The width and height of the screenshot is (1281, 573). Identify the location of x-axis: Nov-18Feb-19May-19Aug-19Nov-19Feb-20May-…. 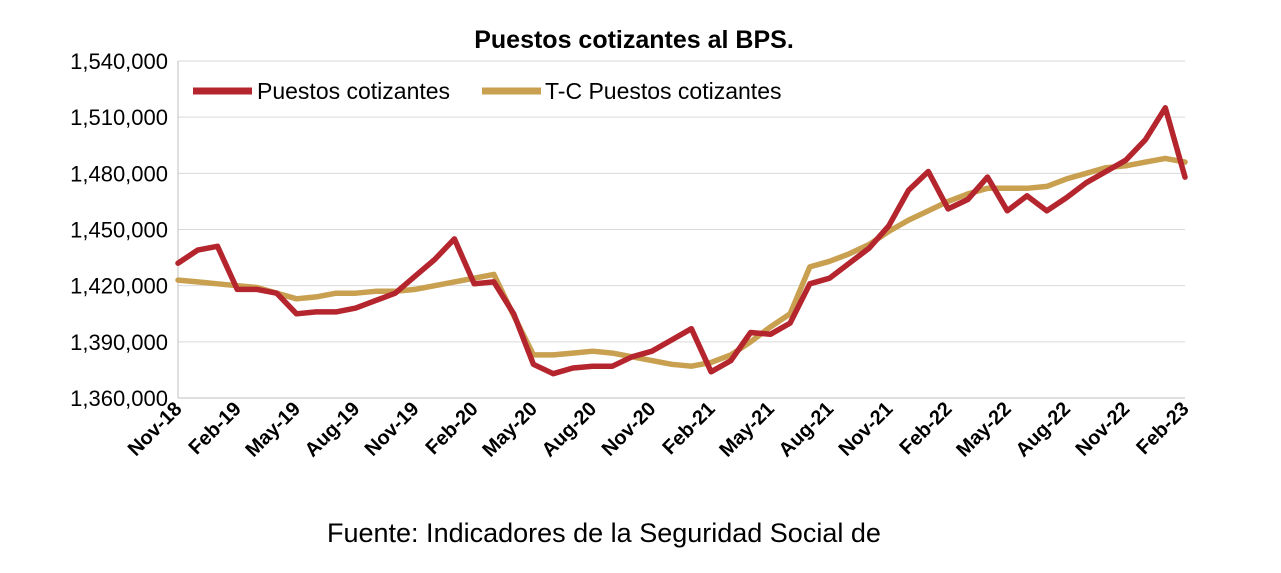
(659, 430).